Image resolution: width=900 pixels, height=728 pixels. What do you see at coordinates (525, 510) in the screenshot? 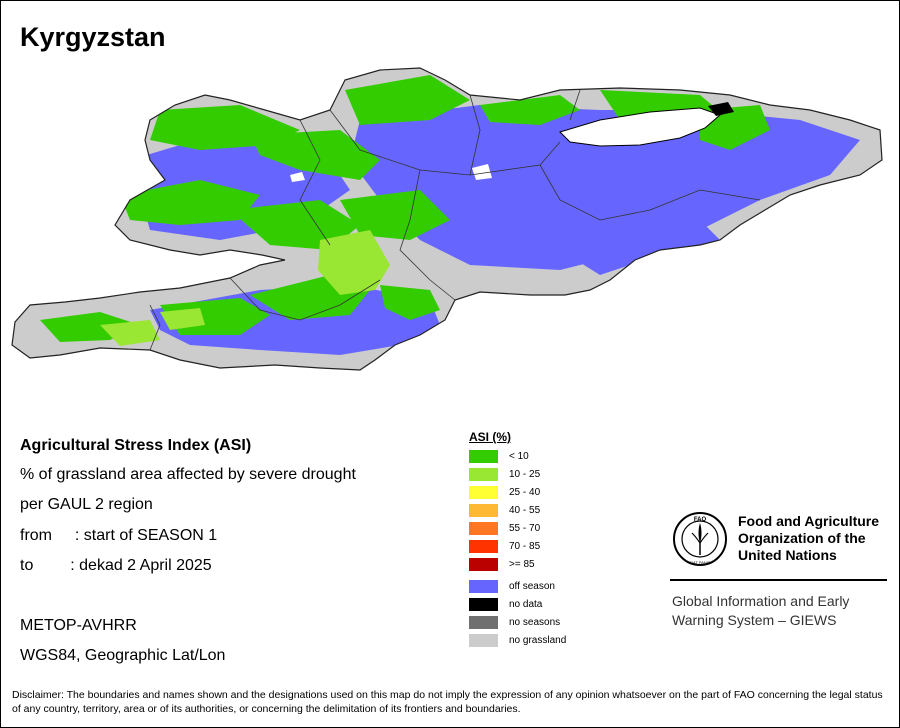
I see `legend-label: 40 - 55` at bounding box center [525, 510].